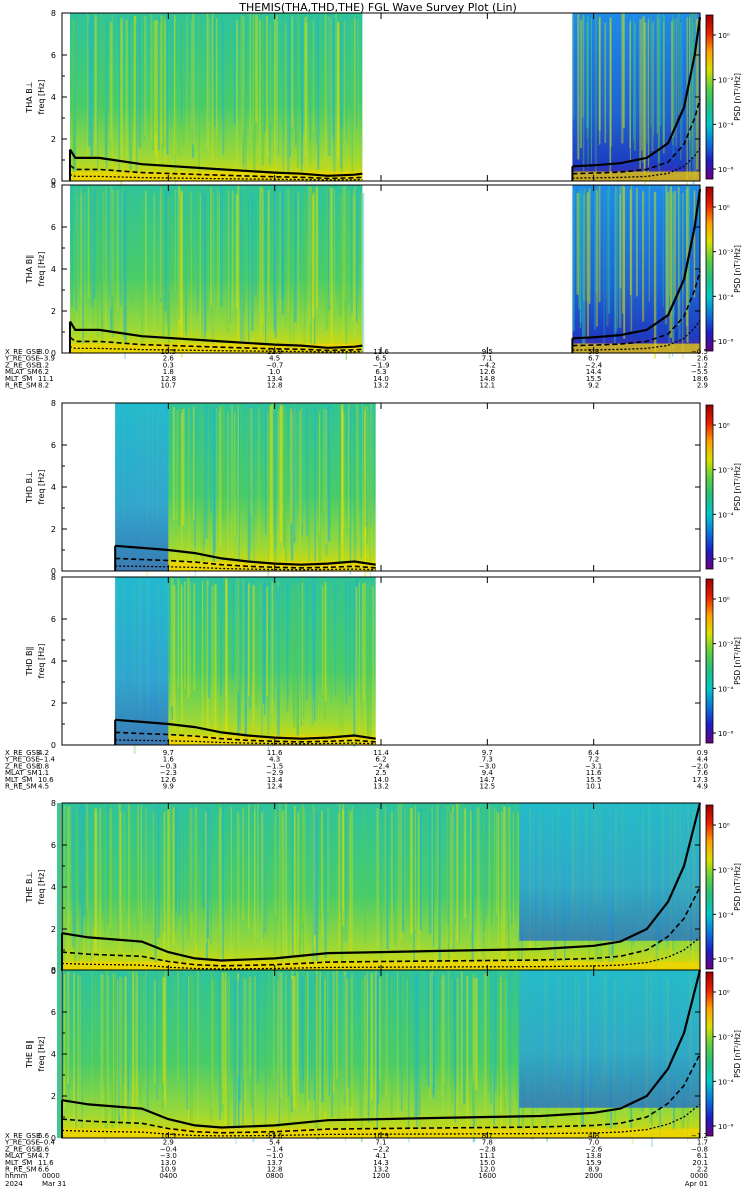  What do you see at coordinates (41, 487) in the screenshot?
I see `y-axis-label: freq [Hz]` at bounding box center [41, 487].